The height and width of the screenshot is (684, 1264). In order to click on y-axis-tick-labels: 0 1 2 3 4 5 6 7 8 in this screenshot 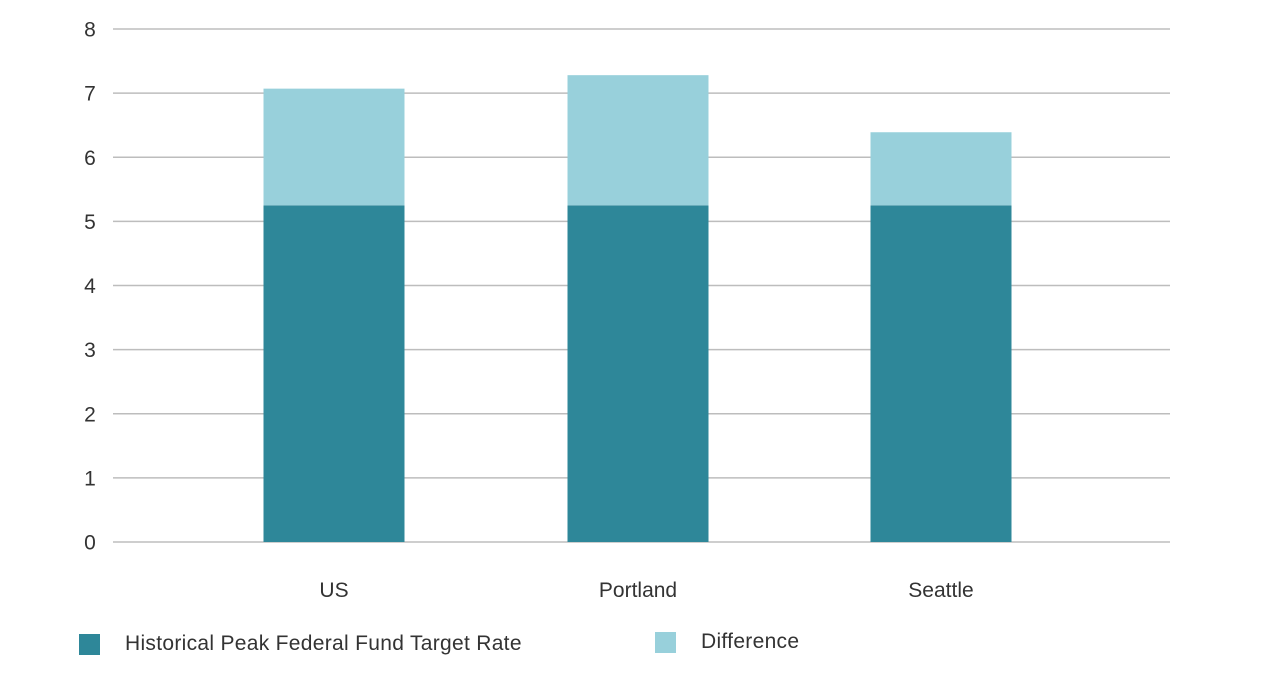, I will do `click(90, 287)`.